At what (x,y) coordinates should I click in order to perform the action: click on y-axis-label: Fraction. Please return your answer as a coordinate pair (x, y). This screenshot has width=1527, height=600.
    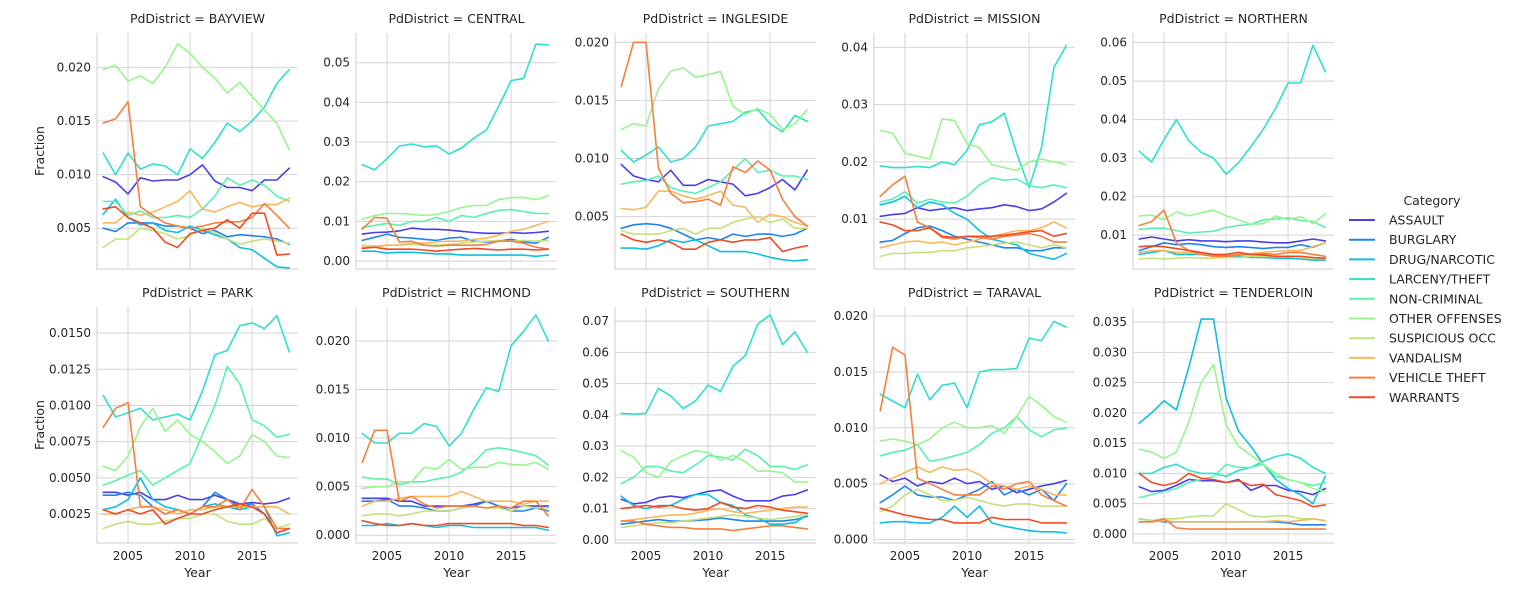
    Looking at the image, I should click on (39, 151).